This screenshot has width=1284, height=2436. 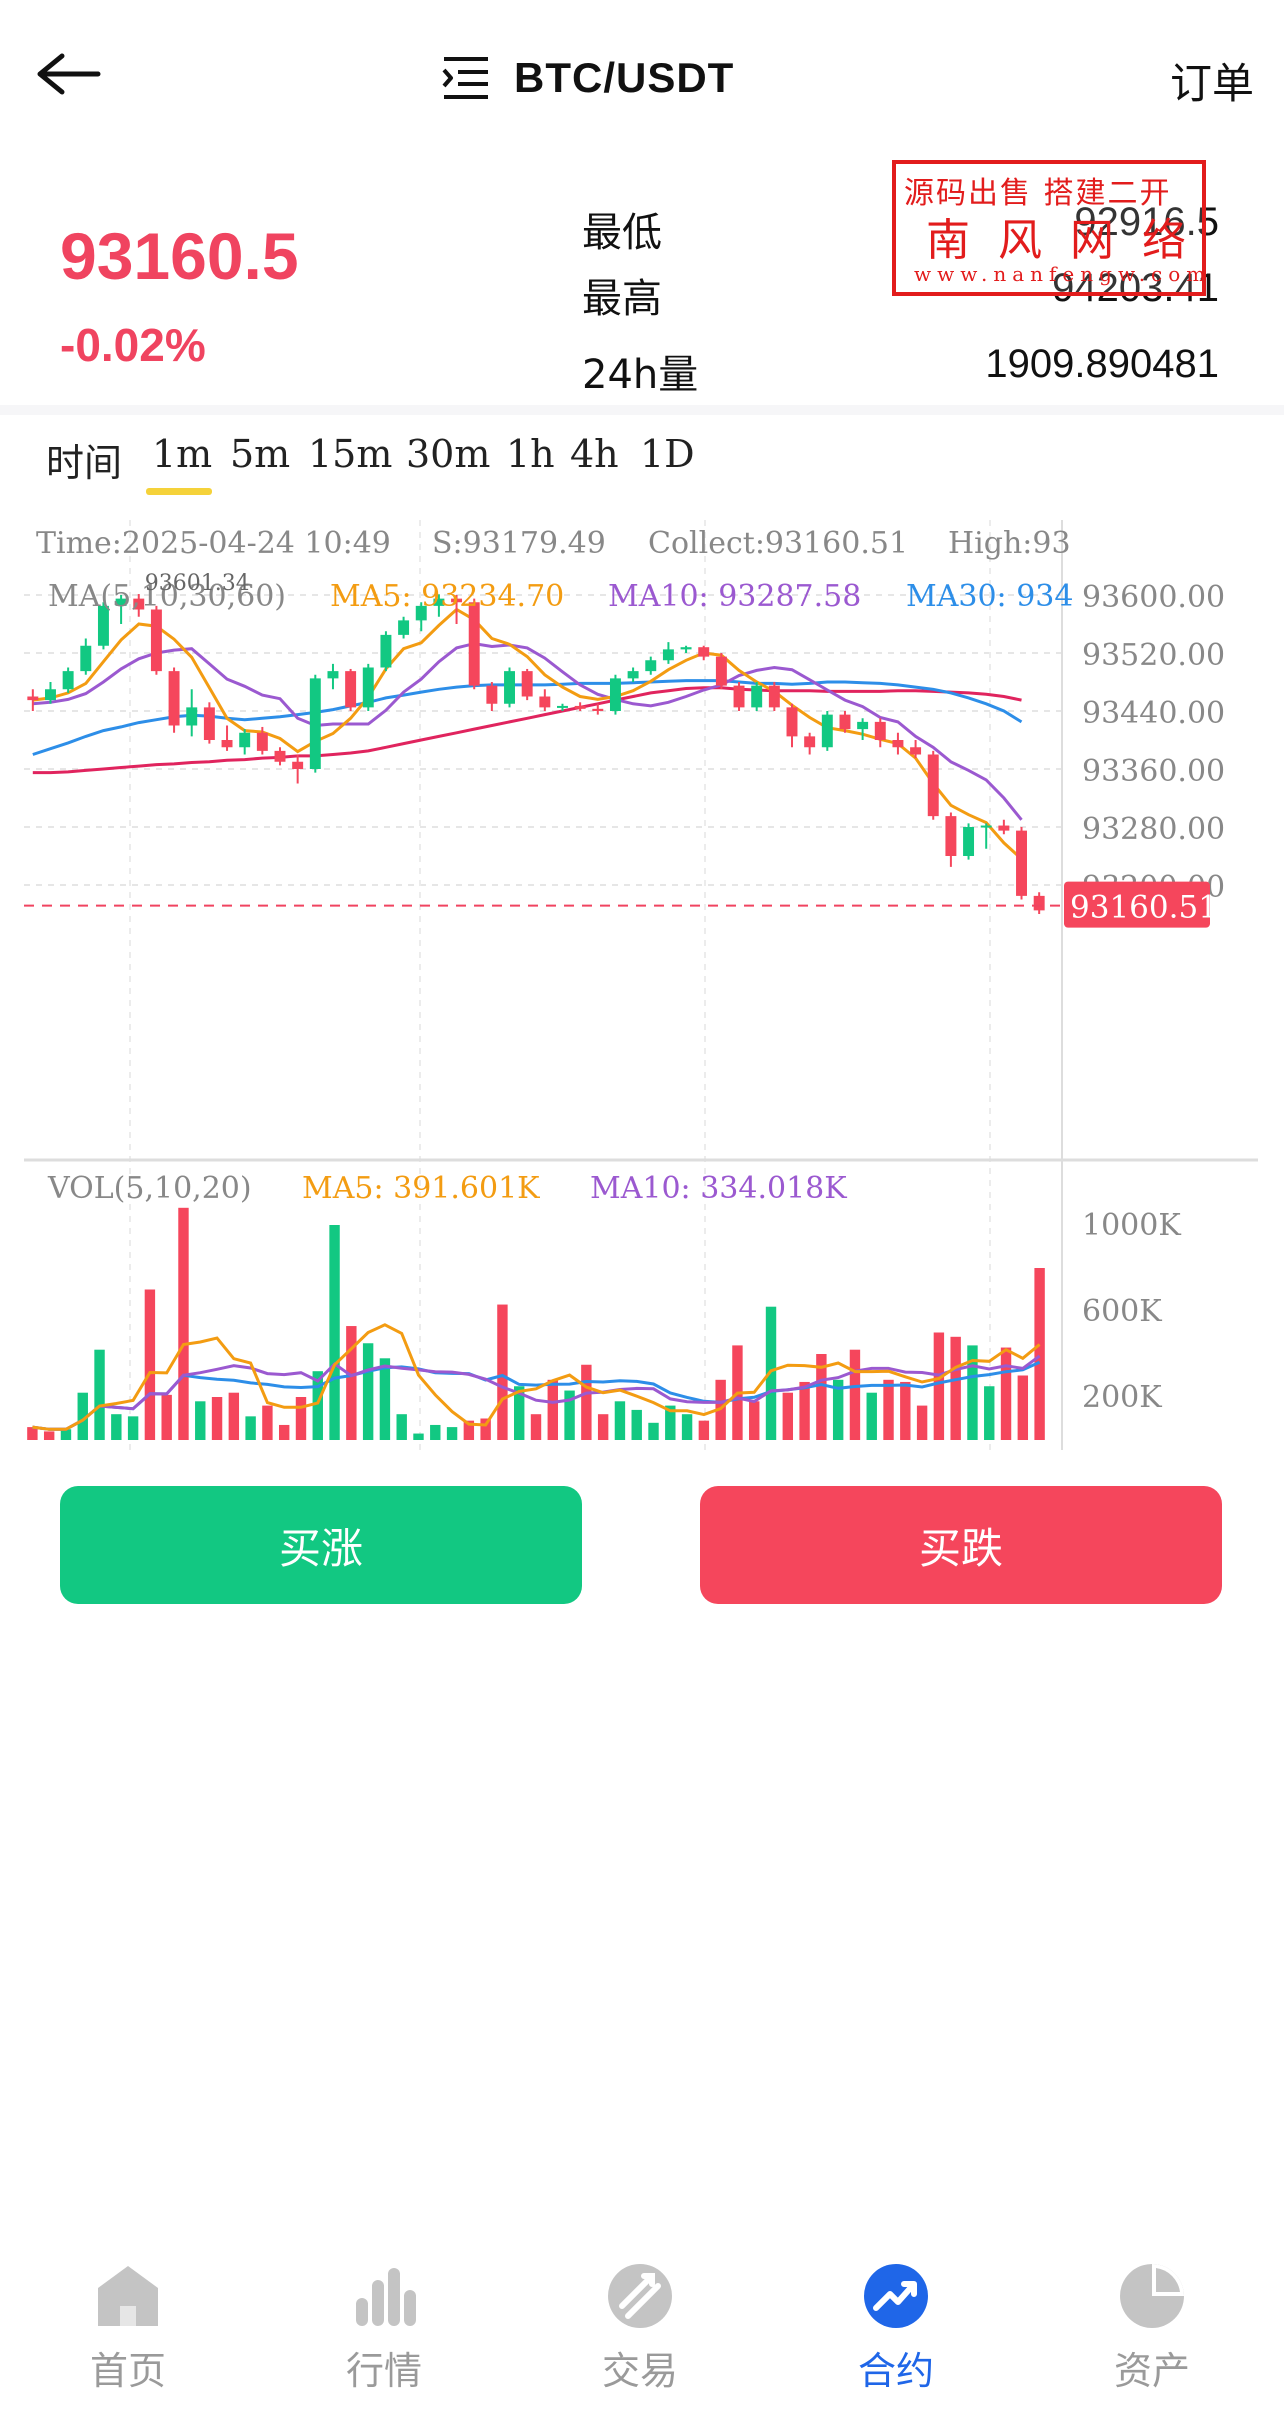 I want to click on volume-24h-value: 1909.890481, so click(x=1102, y=364).